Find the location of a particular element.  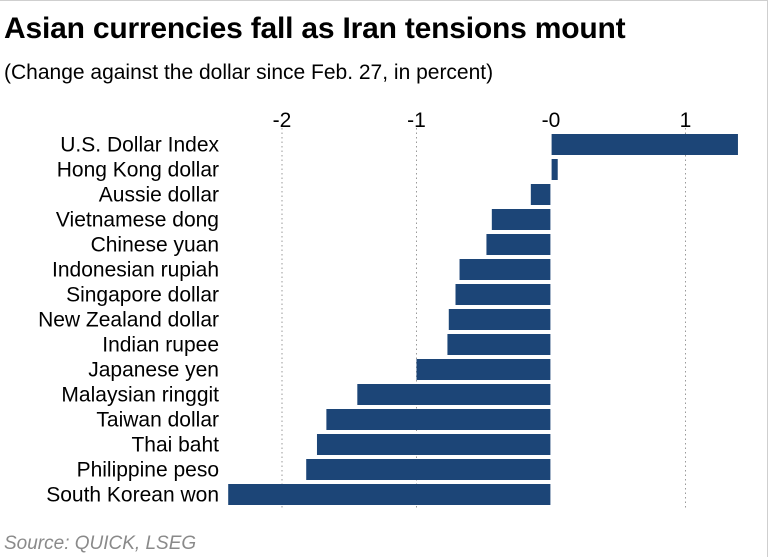

category-label: Aussie dollar is located at coordinates (159, 195).